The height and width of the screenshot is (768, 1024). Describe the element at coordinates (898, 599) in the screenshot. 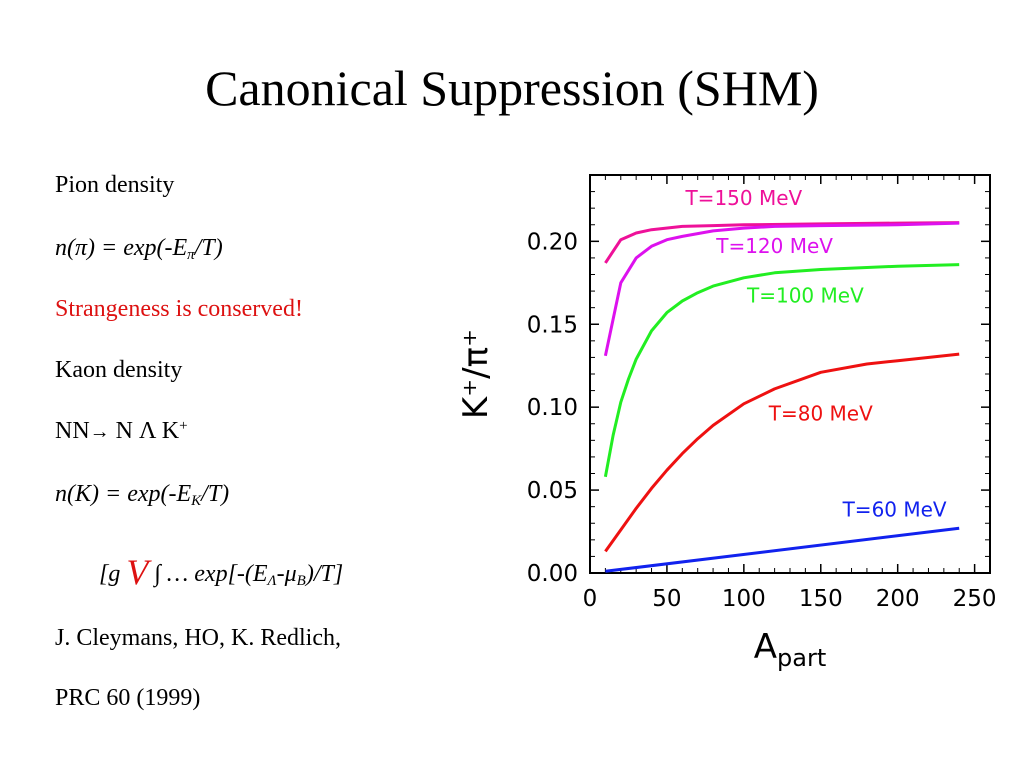

I see `x-tick-label: 200` at that location.